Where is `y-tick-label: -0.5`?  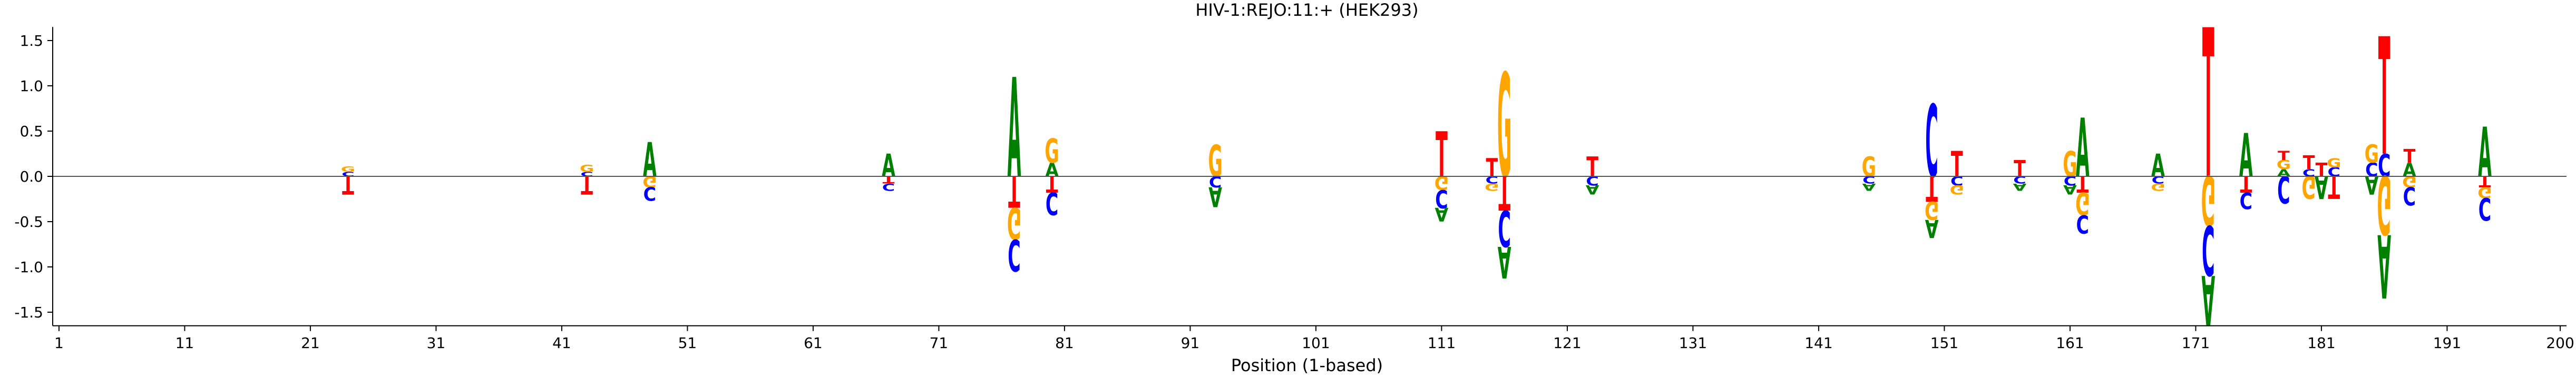
y-tick-label: -0.5 is located at coordinates (28, 222).